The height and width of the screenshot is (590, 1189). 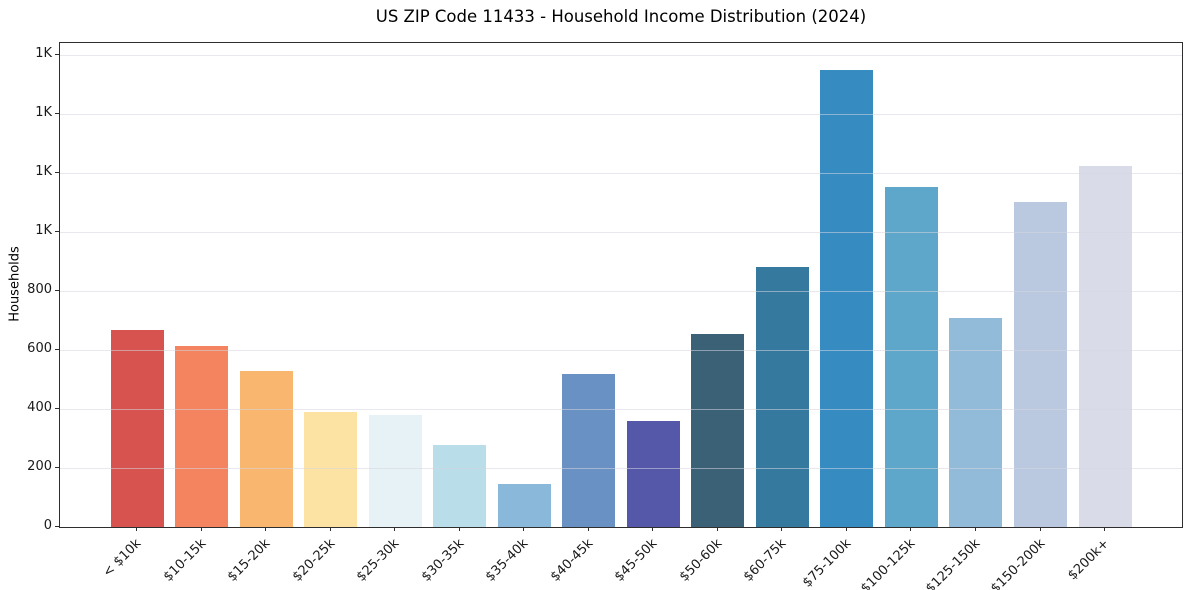 I want to click on bar-$45-50k, so click(x=653, y=473).